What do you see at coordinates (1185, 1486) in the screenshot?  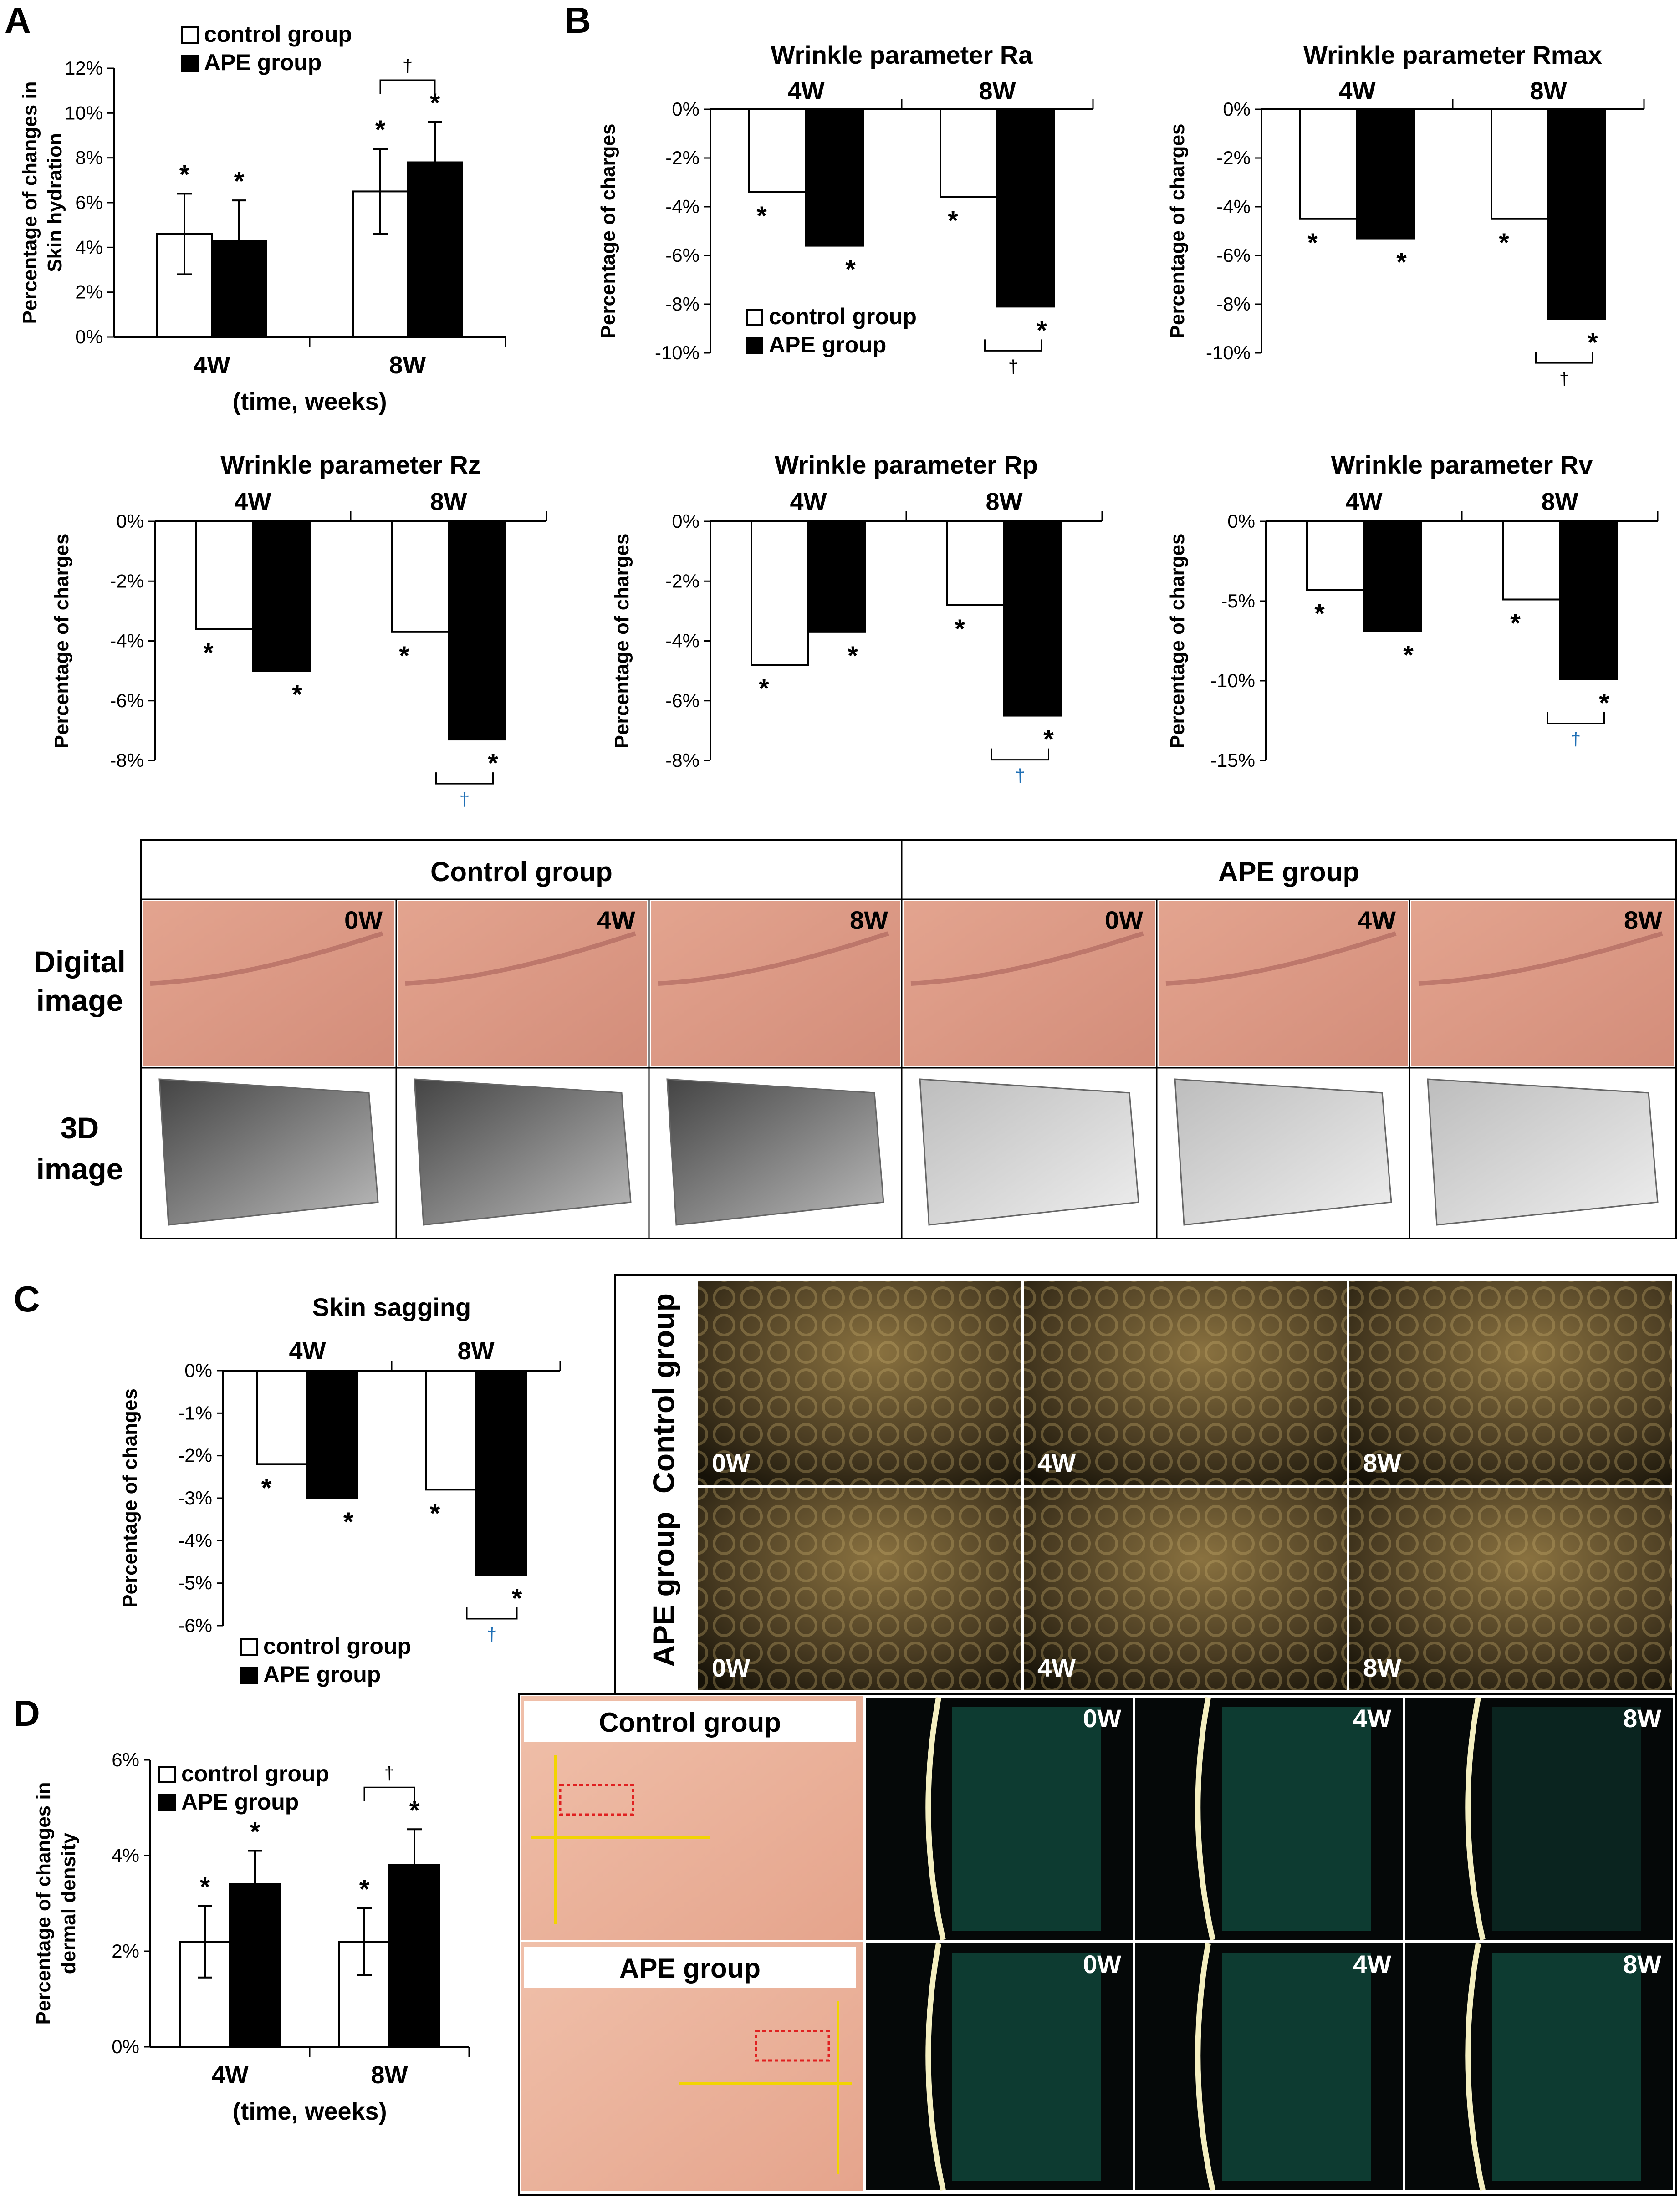 I see `moire-cells: 0W 4W 8W 0W 4W 8W` at bounding box center [1185, 1486].